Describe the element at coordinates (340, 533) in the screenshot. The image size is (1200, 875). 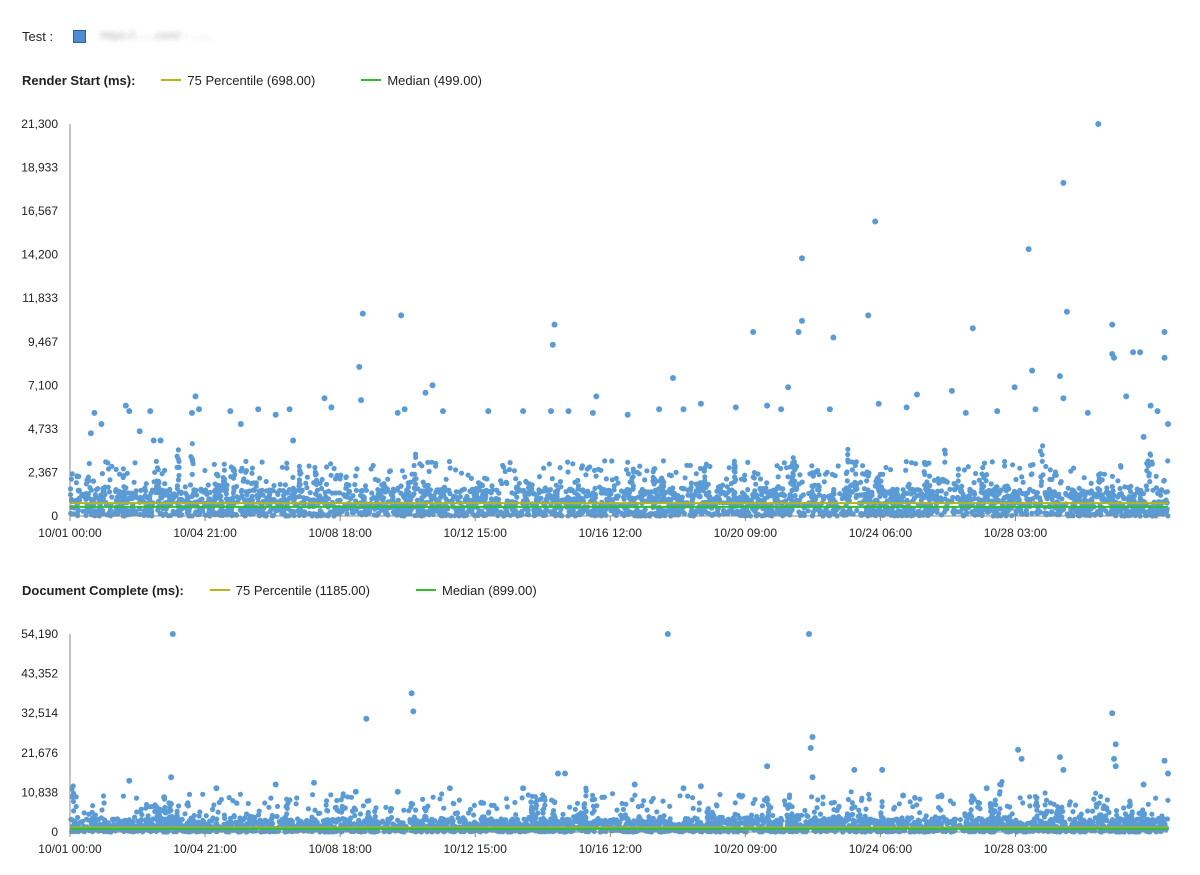
I see `x-tick-label: 10/08 18:00` at that location.